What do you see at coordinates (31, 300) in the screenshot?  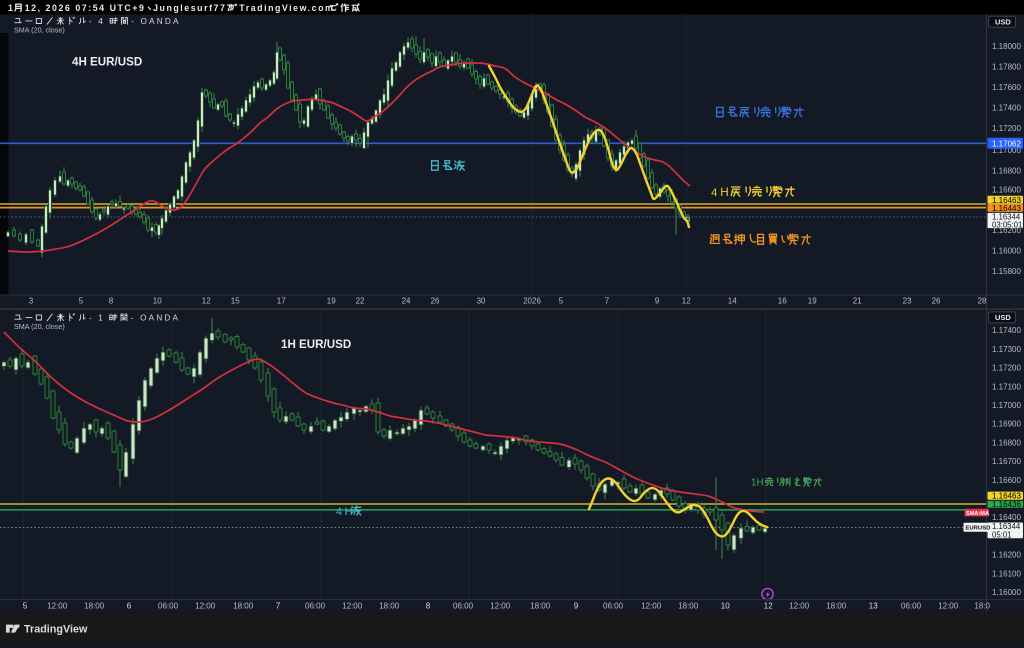 I see `svg-text: 3` at bounding box center [31, 300].